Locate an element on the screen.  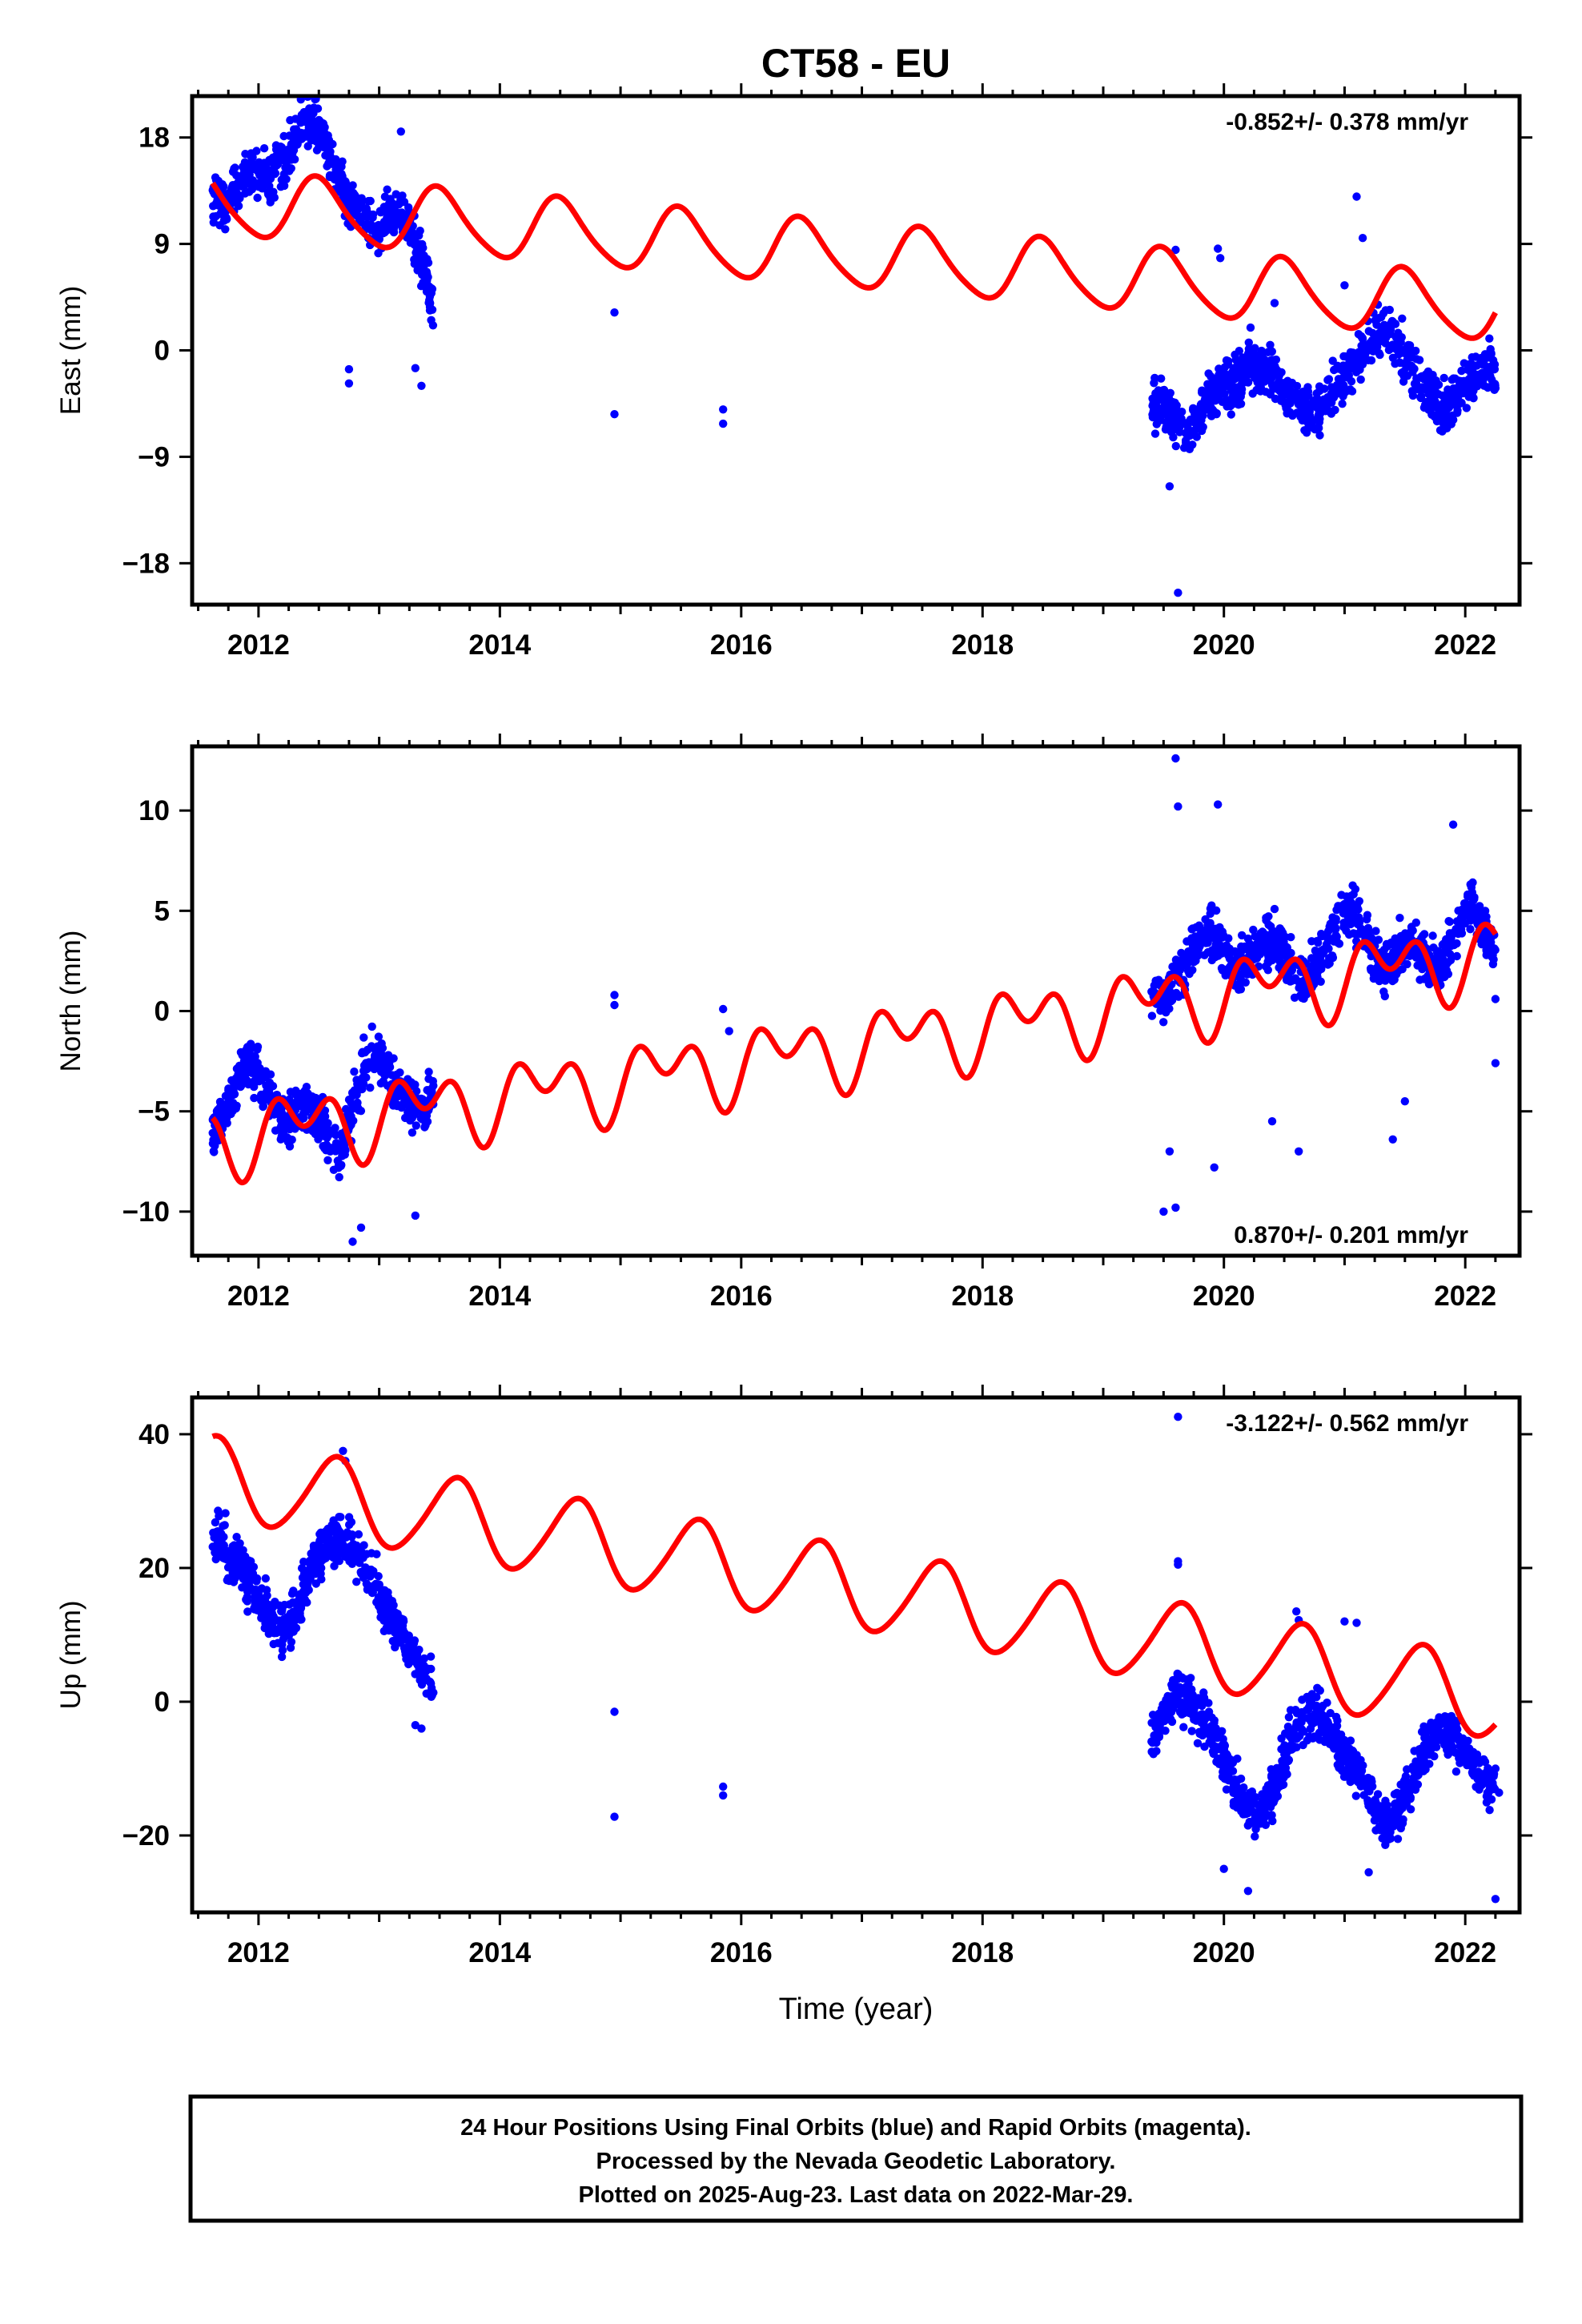
x-tick-label: 2020 is located at coordinates (1224, 645).